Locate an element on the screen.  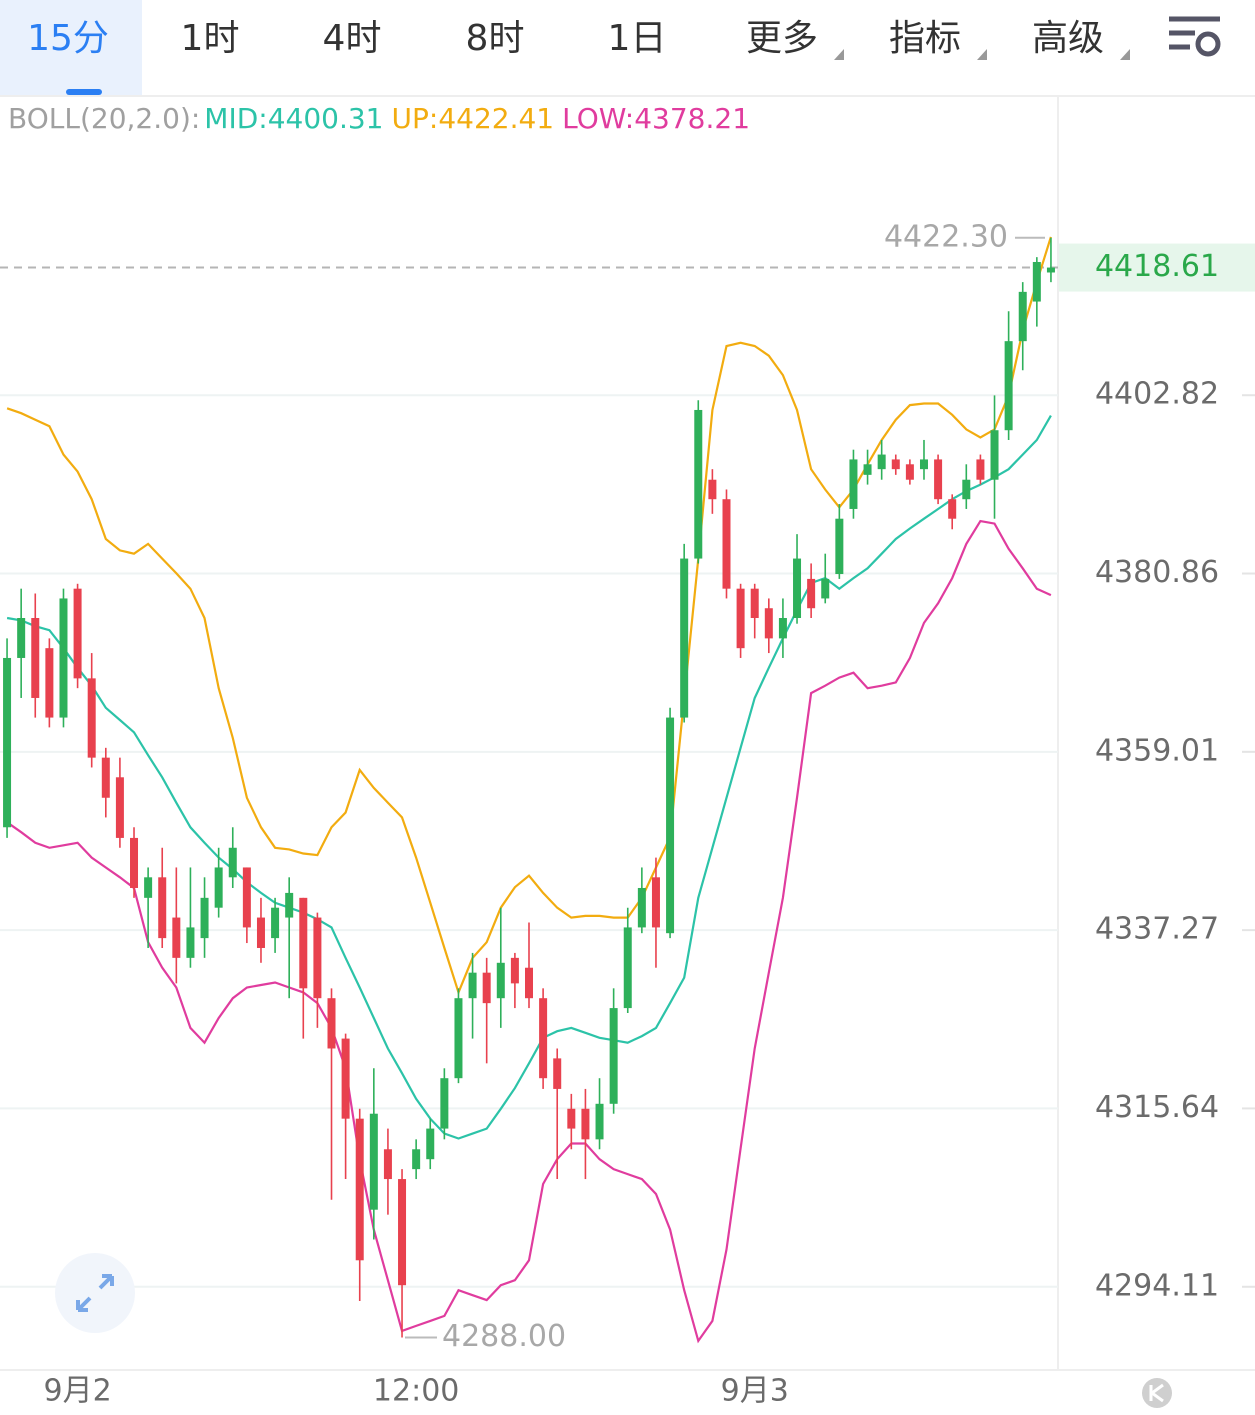
tab: 15分 is located at coordinates (68, 38).